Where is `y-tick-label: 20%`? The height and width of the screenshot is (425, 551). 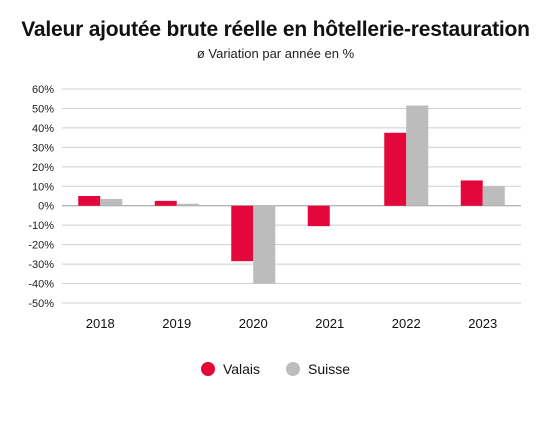 y-tick-label: 20% is located at coordinates (43, 168).